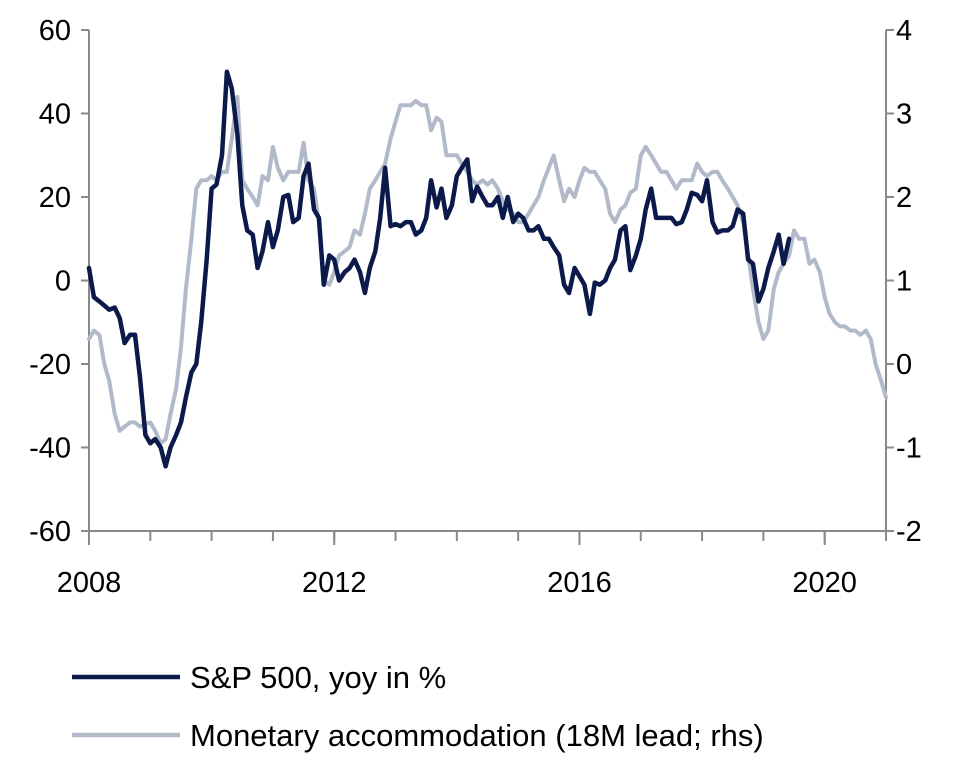 This screenshot has height=766, width=954. What do you see at coordinates (904, 115) in the screenshot?
I see `y2-tick-label: 3` at bounding box center [904, 115].